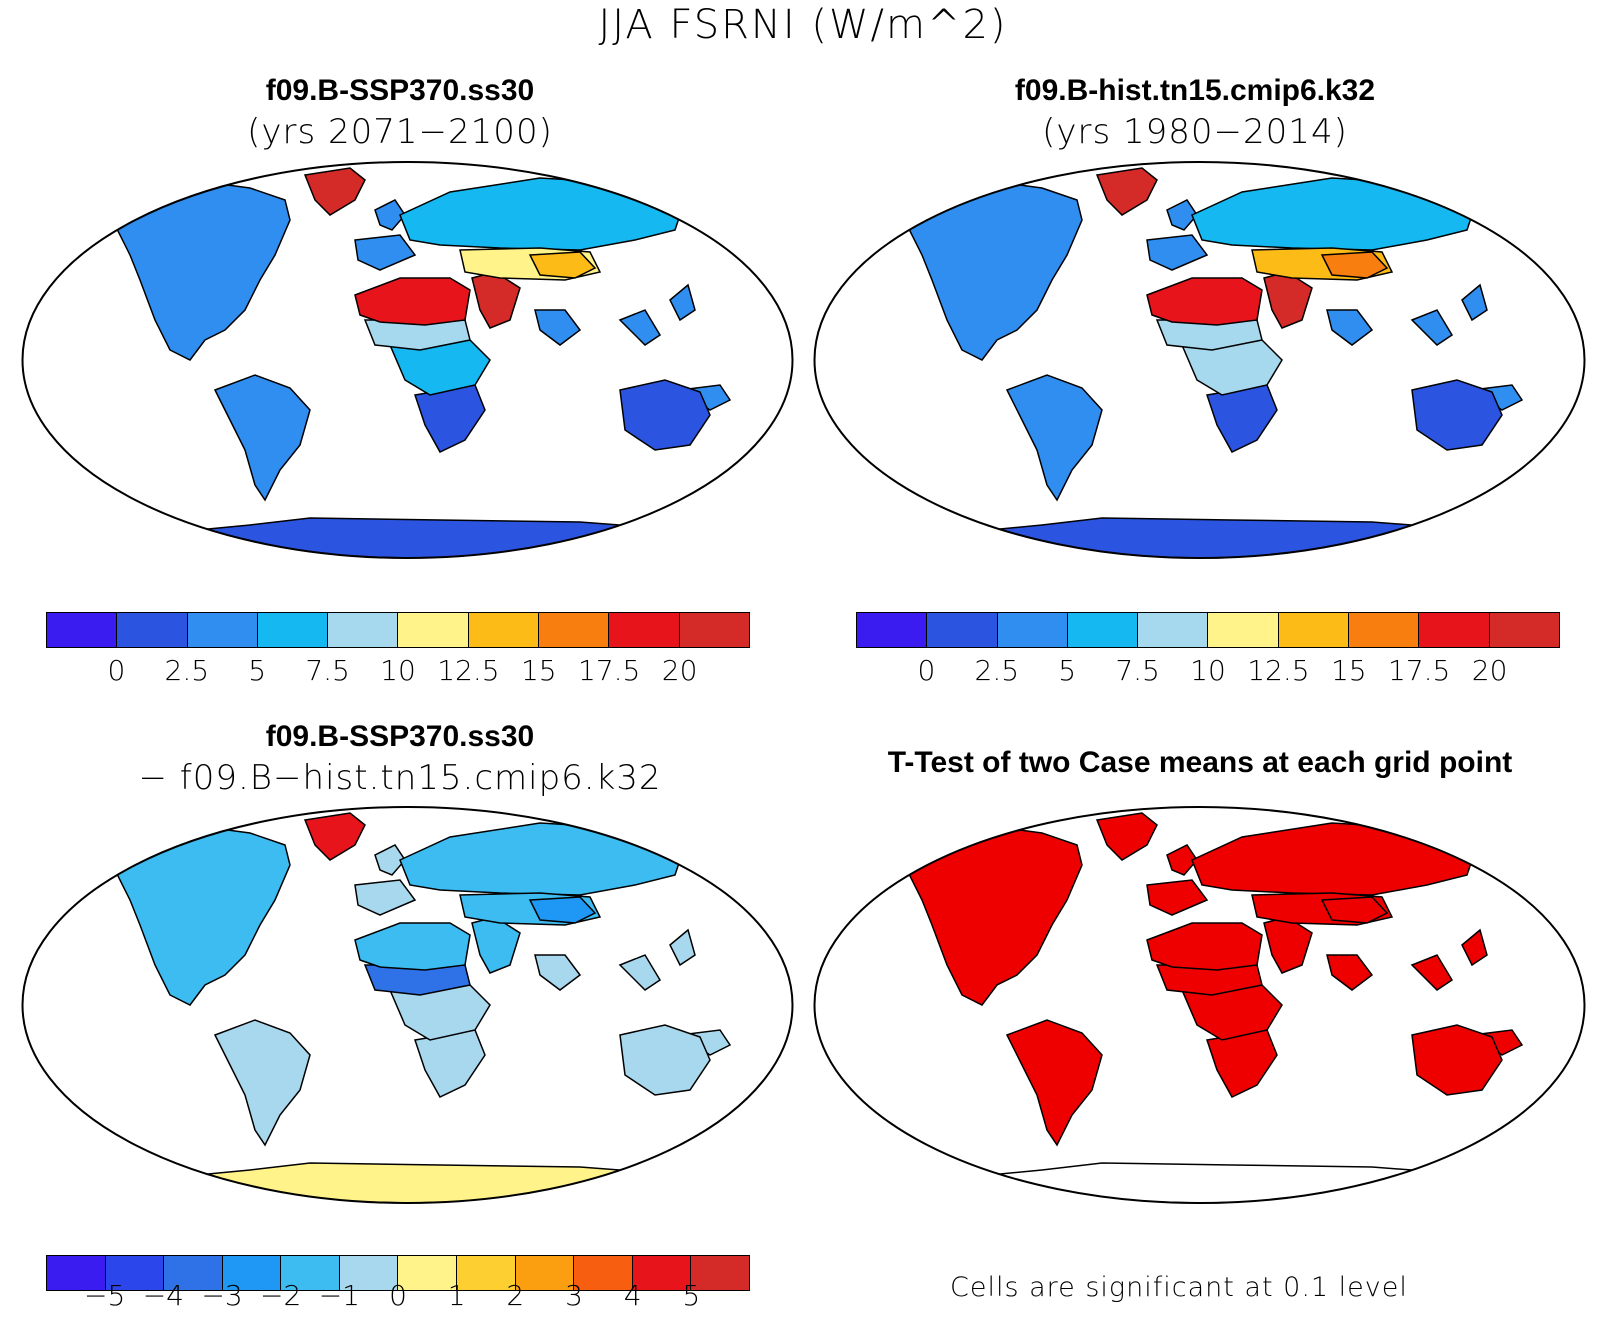 Image resolution: width=1606 pixels, height=1323 pixels. What do you see at coordinates (1195, 132) in the screenshot?
I see `panel-subtitle-top-right: (yrs 1980−2014)` at bounding box center [1195, 132].